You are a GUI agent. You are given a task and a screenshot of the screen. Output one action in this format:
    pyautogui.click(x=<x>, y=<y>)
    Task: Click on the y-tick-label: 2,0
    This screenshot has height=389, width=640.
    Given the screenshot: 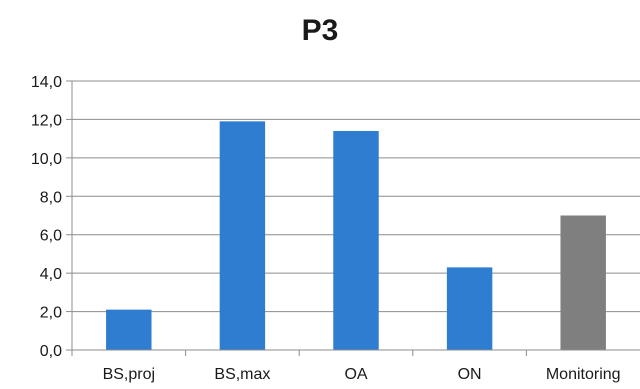 What is the action you would take?
    pyautogui.click(x=51, y=313)
    